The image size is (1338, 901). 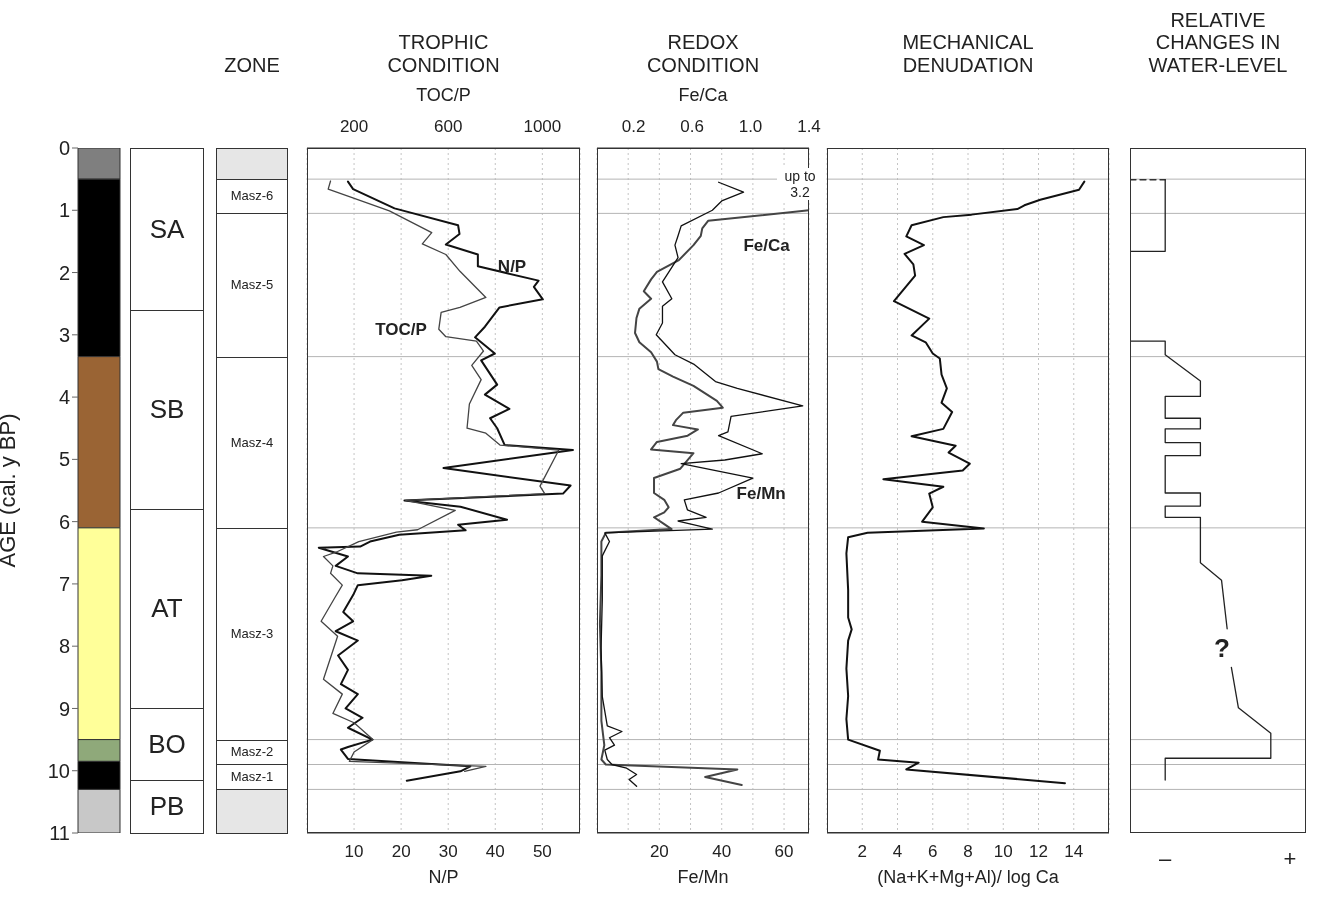 I want to click on y-tick-label: 9, so click(x=64, y=708).